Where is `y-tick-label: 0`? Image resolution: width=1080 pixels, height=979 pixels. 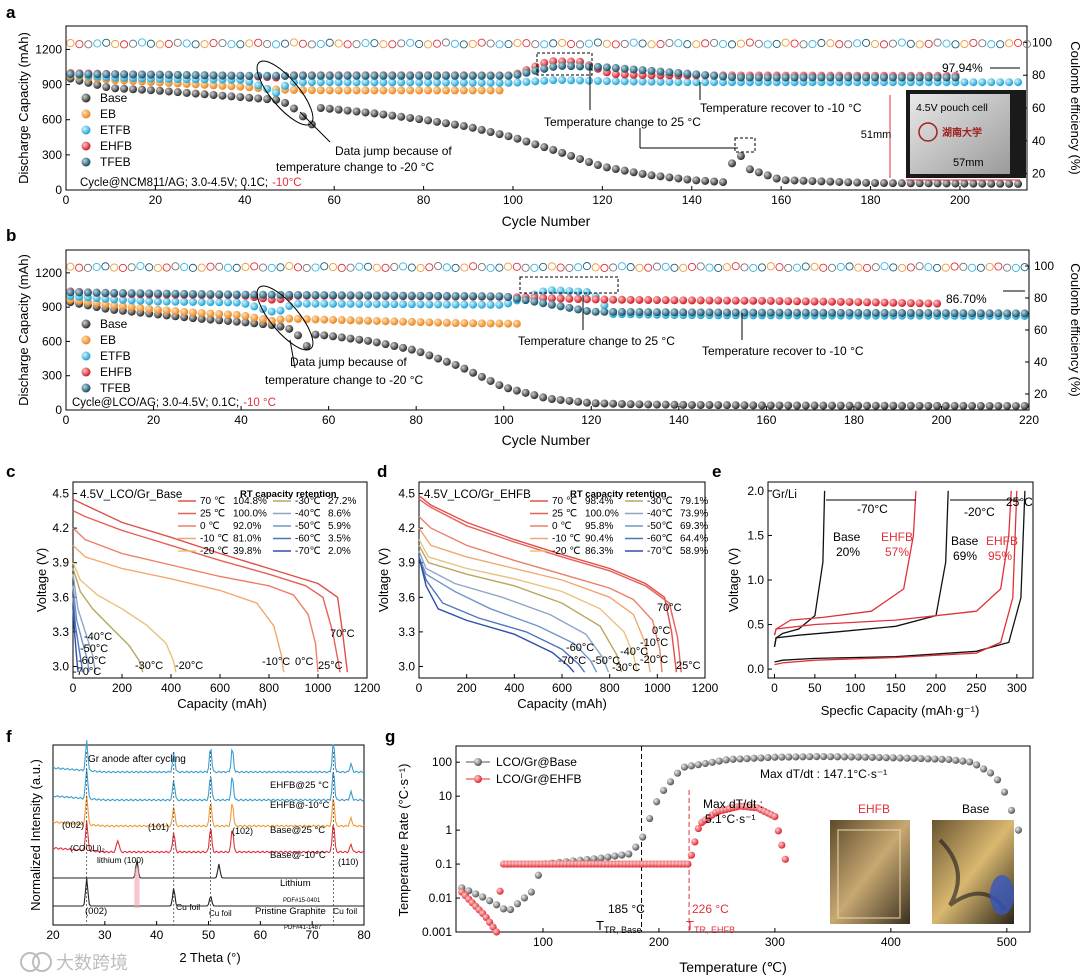 y-tick-label: 0 is located at coordinates (58, 190).